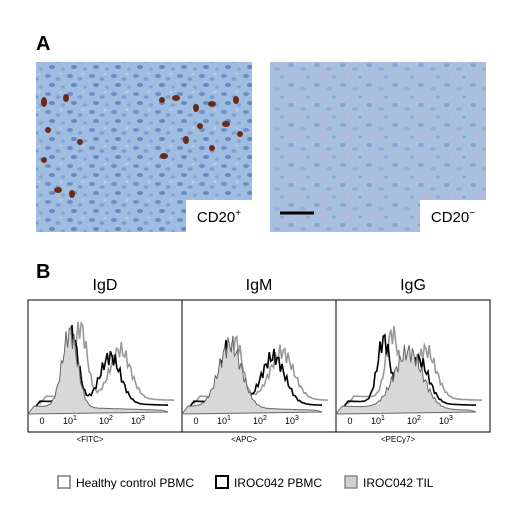 Image resolution: width=520 pixels, height=516 pixels. What do you see at coordinates (135, 483) in the screenshot?
I see `legend-label: Healthy control PBMC` at bounding box center [135, 483].